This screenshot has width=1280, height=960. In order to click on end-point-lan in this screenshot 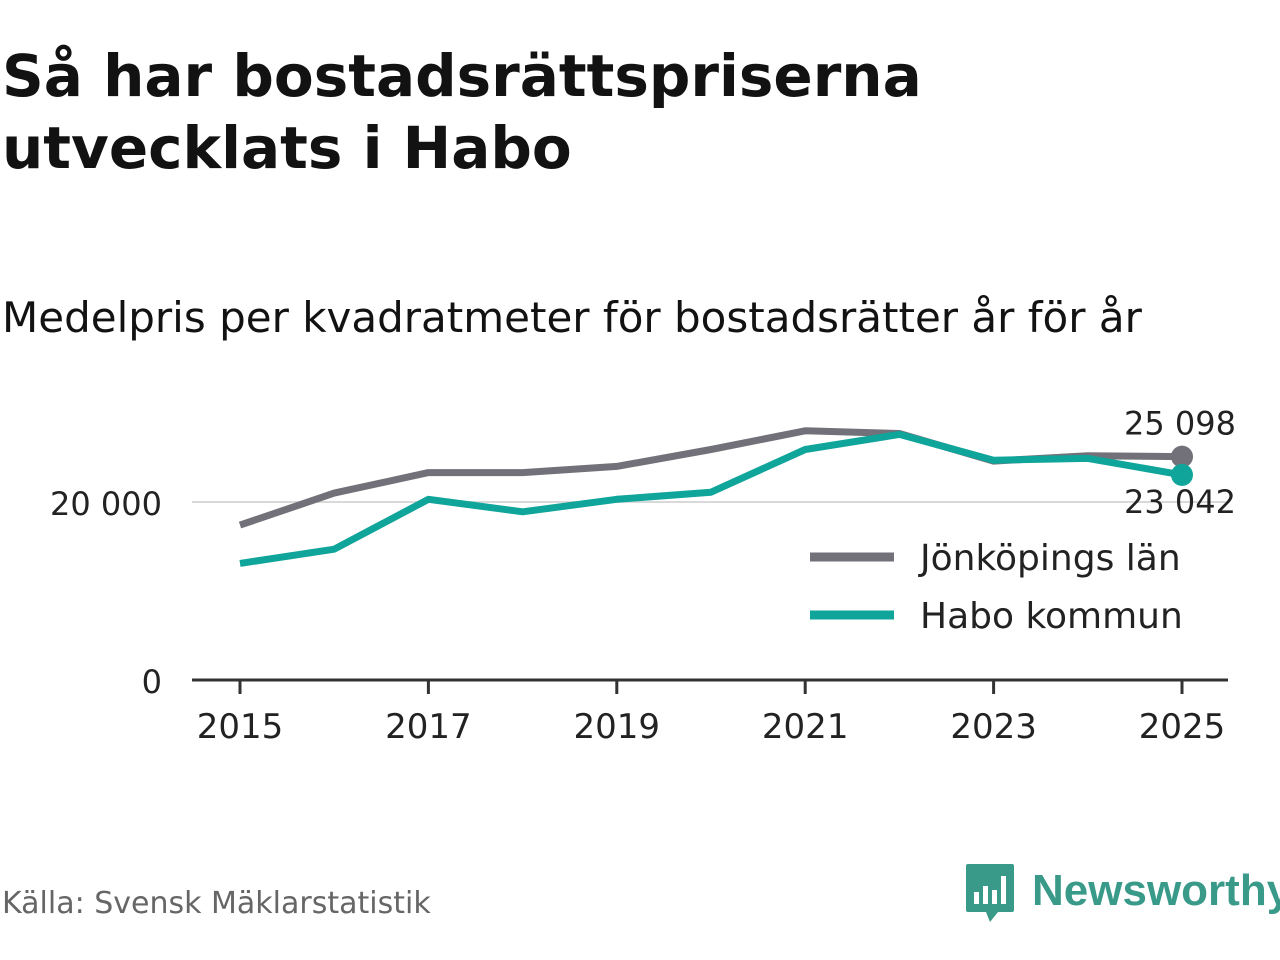, I will do `click(1182, 456)`.